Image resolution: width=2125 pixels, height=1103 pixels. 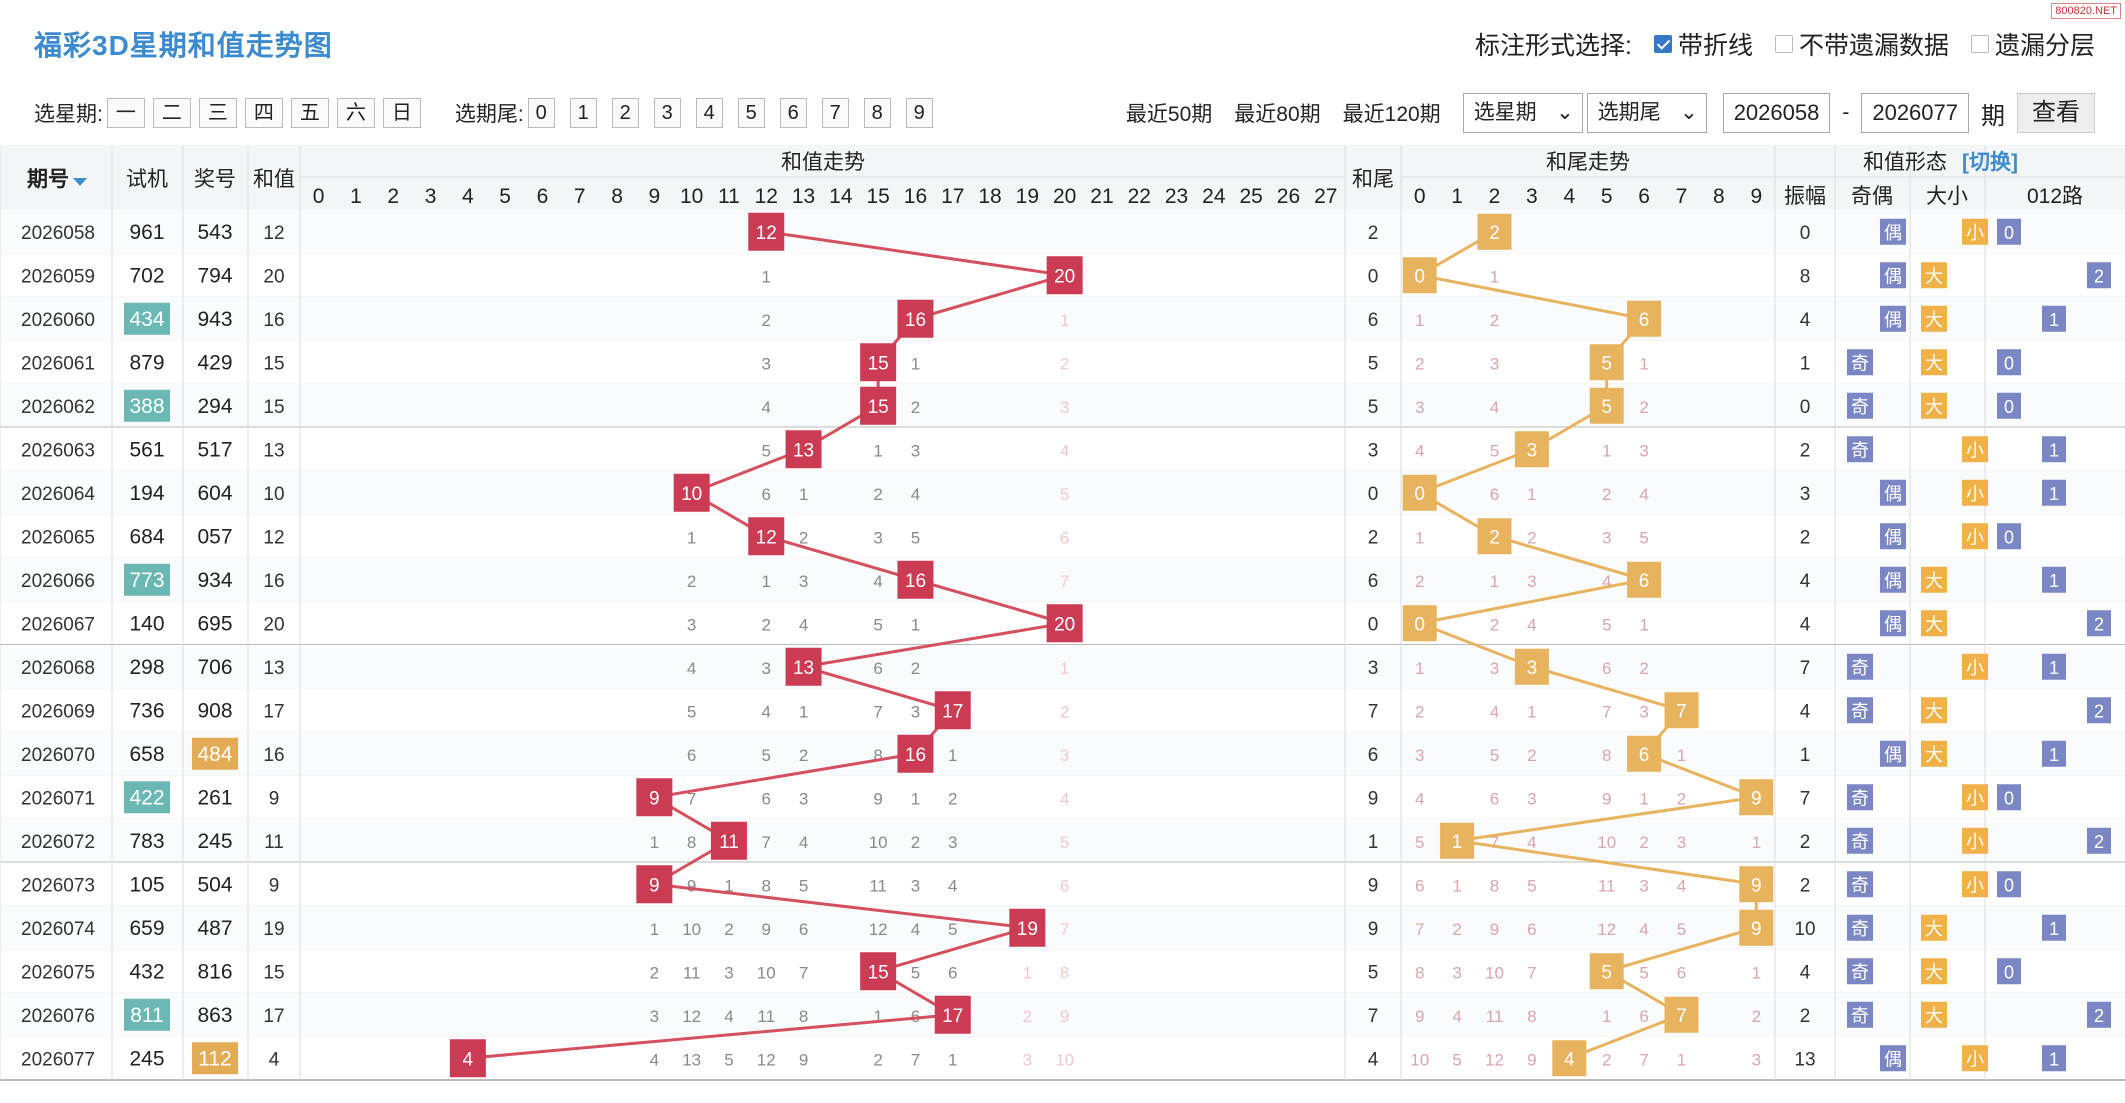 I want to click on weekday-chip-0: 一, so click(x=125, y=113).